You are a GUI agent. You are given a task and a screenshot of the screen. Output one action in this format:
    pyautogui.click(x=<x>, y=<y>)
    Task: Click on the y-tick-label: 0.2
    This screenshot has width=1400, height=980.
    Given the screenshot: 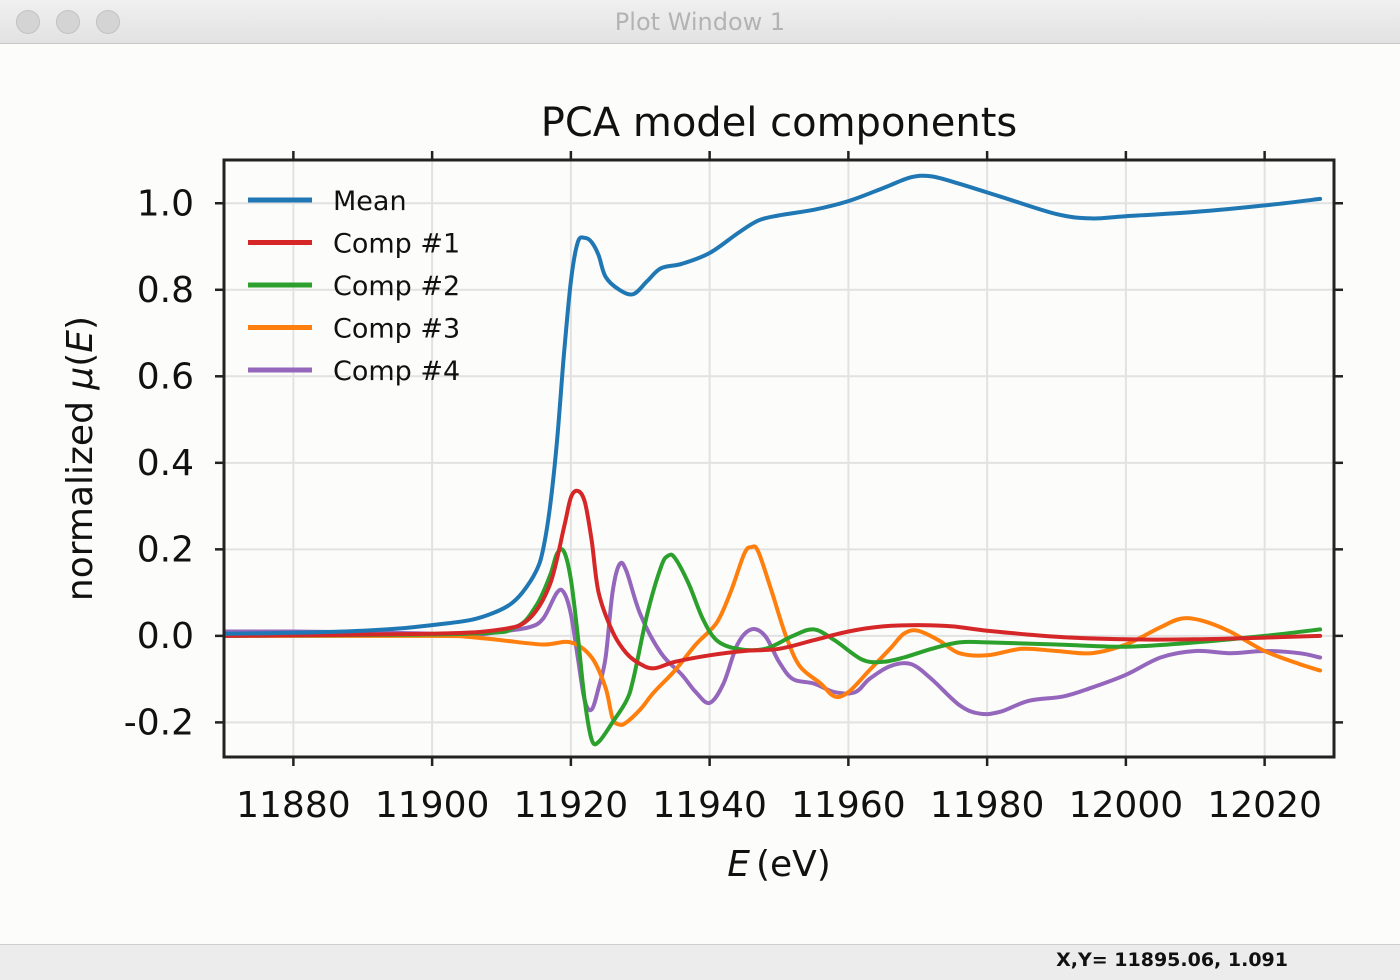 What is the action you would take?
    pyautogui.click(x=165, y=549)
    